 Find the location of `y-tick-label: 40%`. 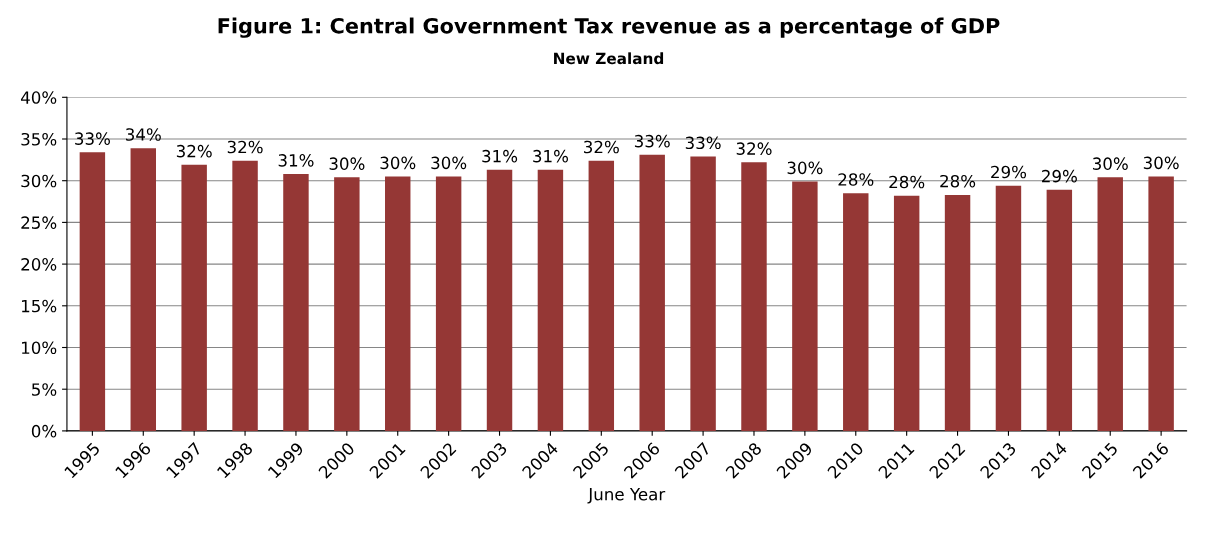

y-tick-label: 40% is located at coordinates (38, 97).